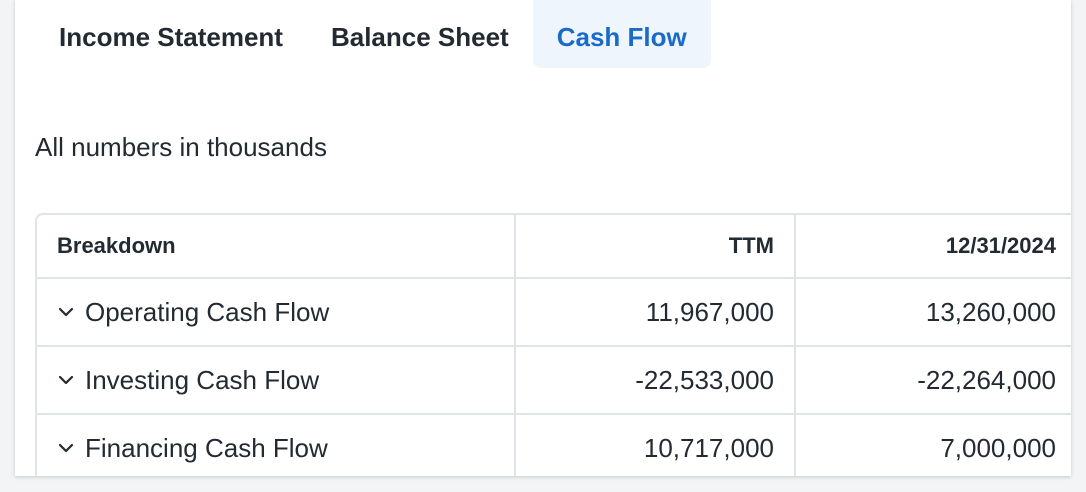 This screenshot has width=1086, height=492. What do you see at coordinates (276, 246) in the screenshot?
I see `header-breakdown: Breakdown` at bounding box center [276, 246].